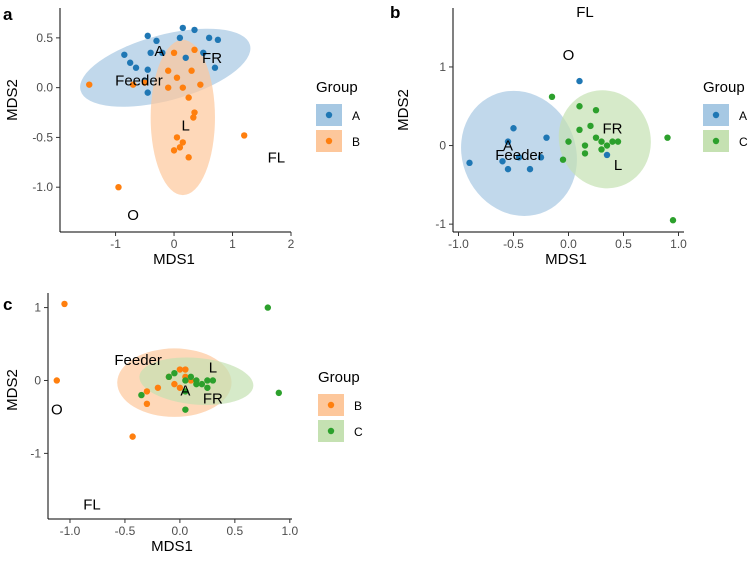  I want to click on x-tick-label: 0.0, so click(180, 531).